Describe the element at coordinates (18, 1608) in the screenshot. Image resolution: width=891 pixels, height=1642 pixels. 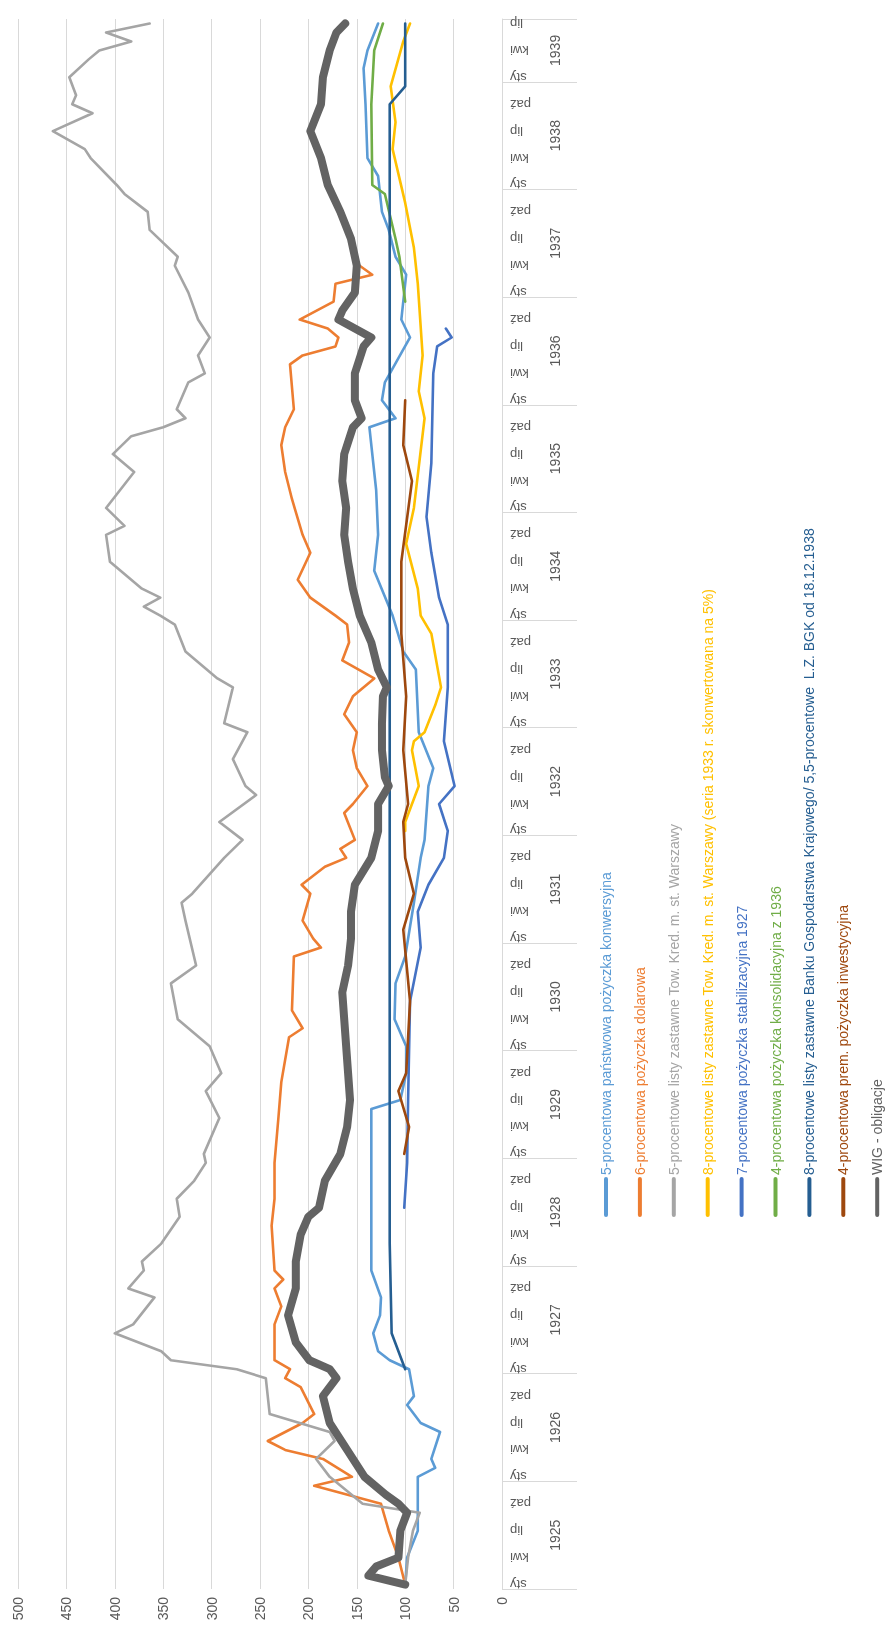
I see `x-tick-label: 500` at that location.